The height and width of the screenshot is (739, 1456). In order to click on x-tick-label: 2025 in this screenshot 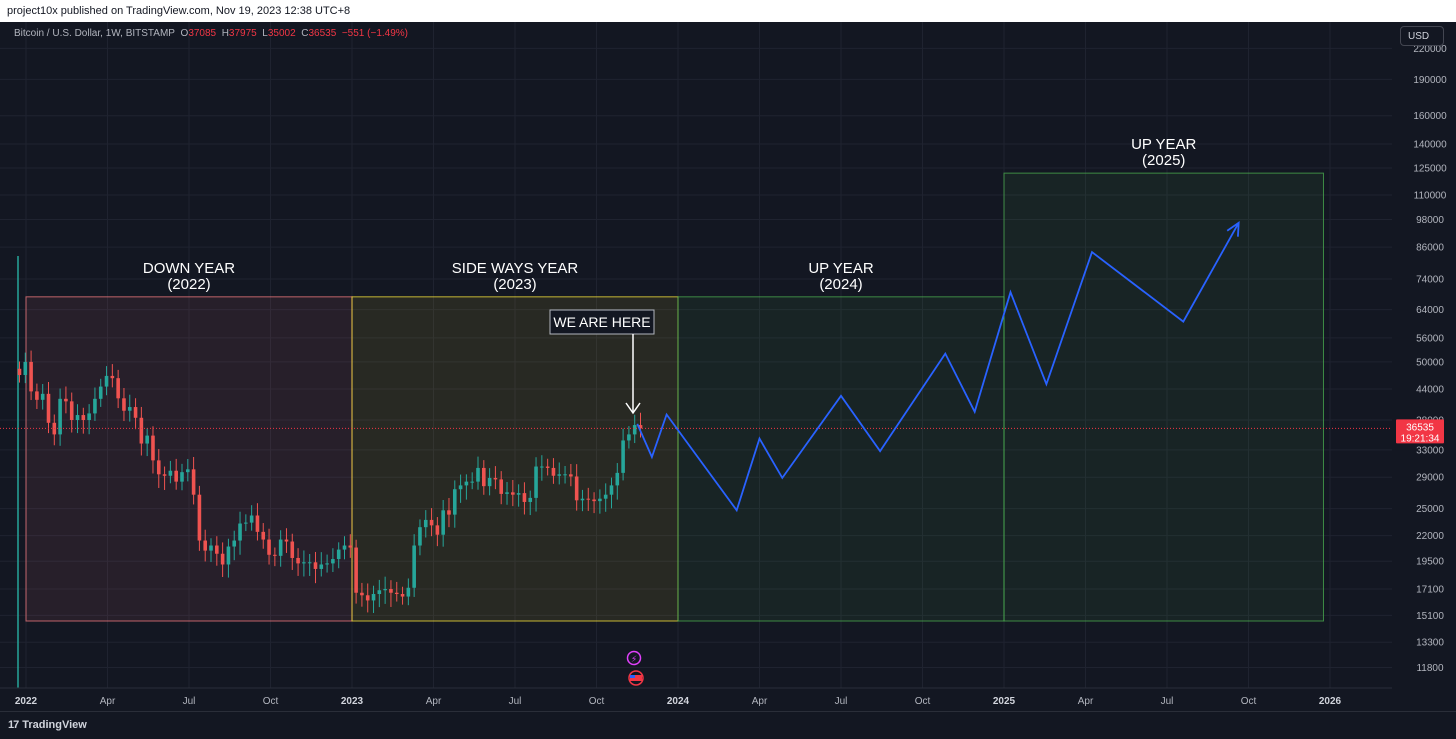, I will do `click(1004, 701)`.